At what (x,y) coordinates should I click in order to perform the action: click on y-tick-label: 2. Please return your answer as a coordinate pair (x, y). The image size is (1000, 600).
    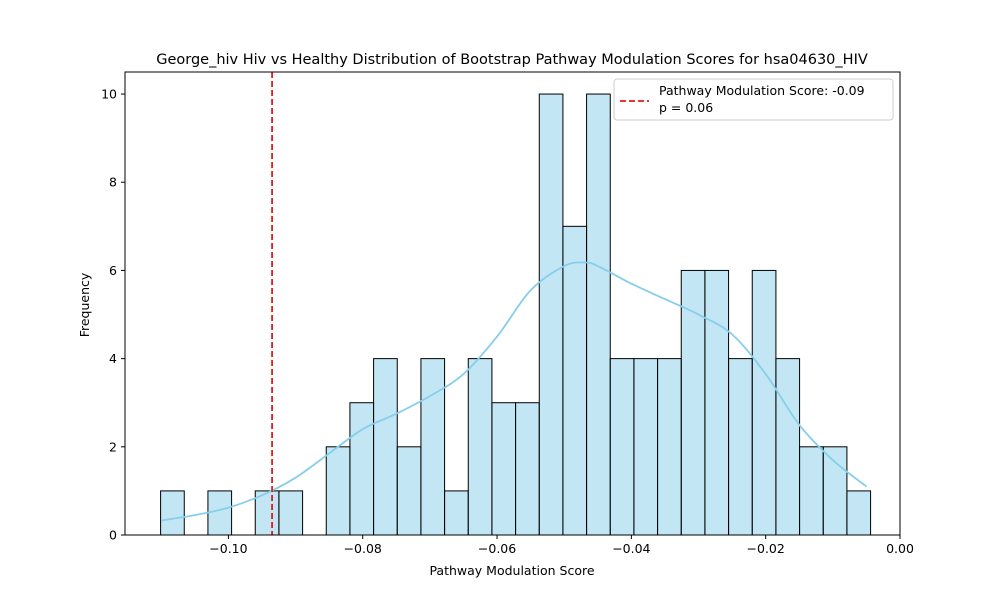
    Looking at the image, I should click on (113, 446).